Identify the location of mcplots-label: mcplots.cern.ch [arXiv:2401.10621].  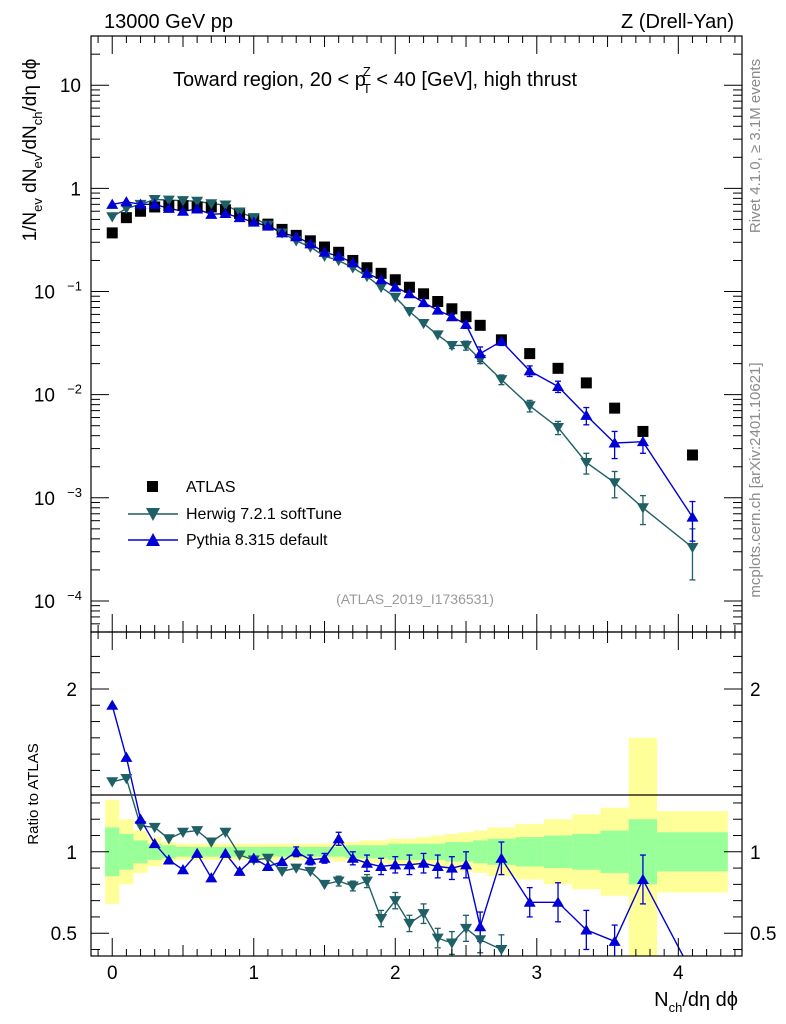
(755, 479).